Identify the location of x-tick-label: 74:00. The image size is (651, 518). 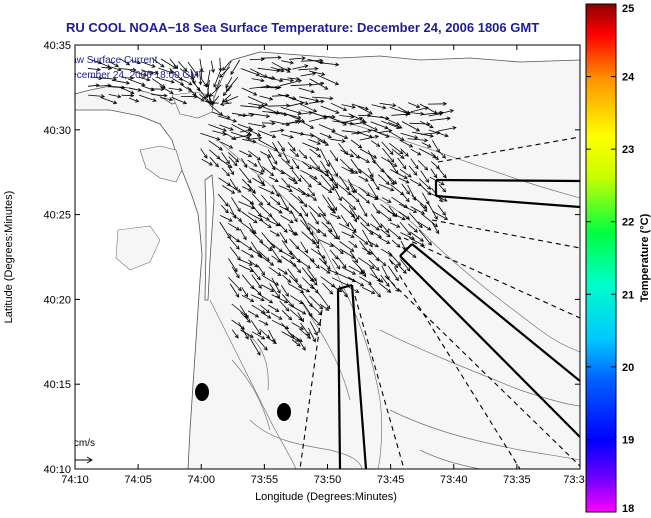
(201, 480).